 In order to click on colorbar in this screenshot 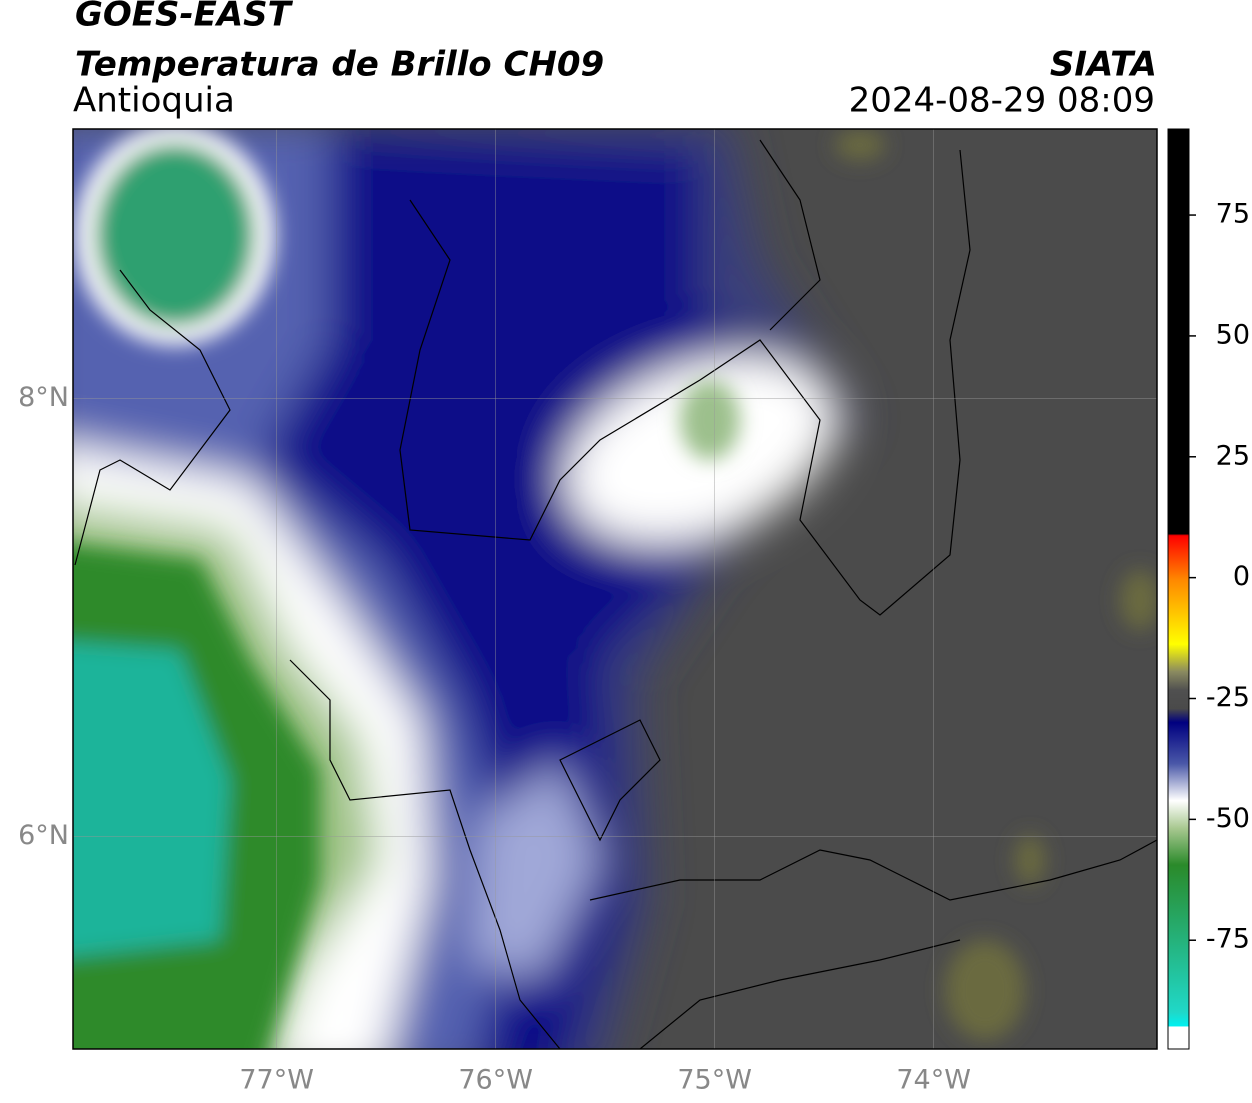, I will do `click(1178, 589)`.